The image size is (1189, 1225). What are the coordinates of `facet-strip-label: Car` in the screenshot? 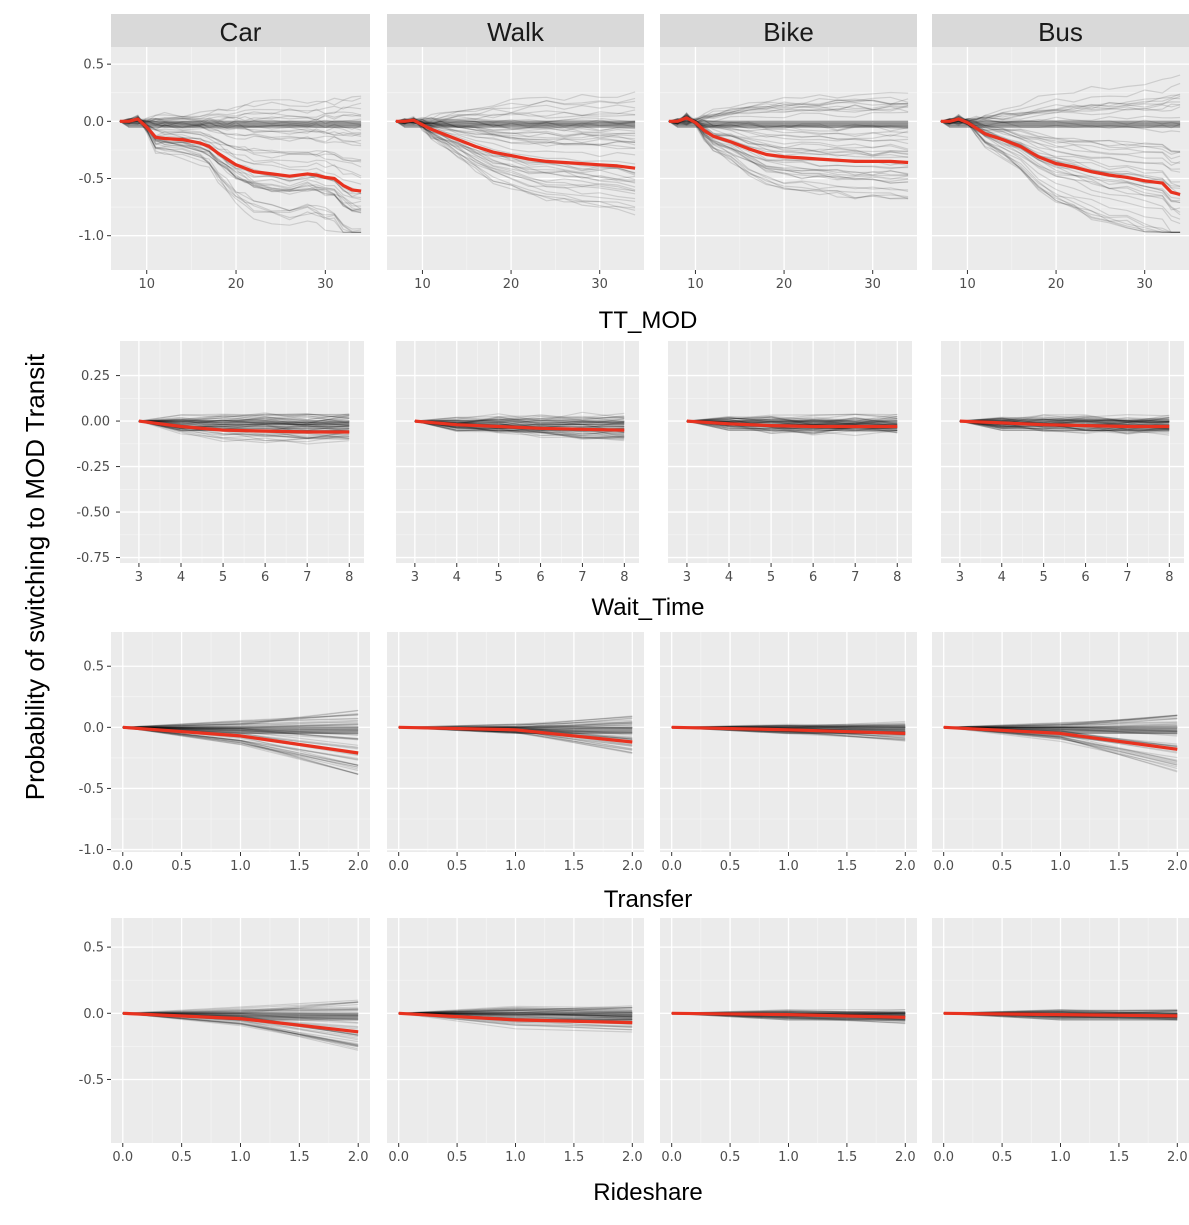 It's located at (241, 32).